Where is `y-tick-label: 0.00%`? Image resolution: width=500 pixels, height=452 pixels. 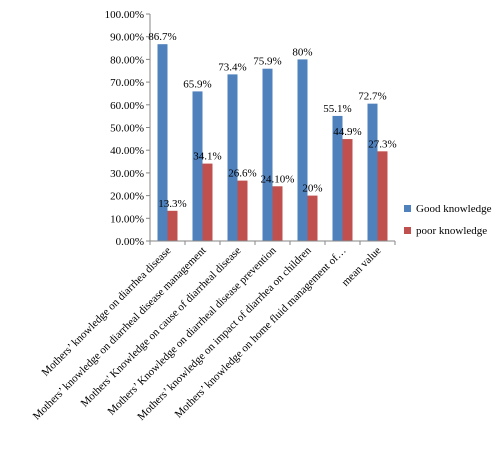
y-tick-label: 0.00% is located at coordinates (130, 242).